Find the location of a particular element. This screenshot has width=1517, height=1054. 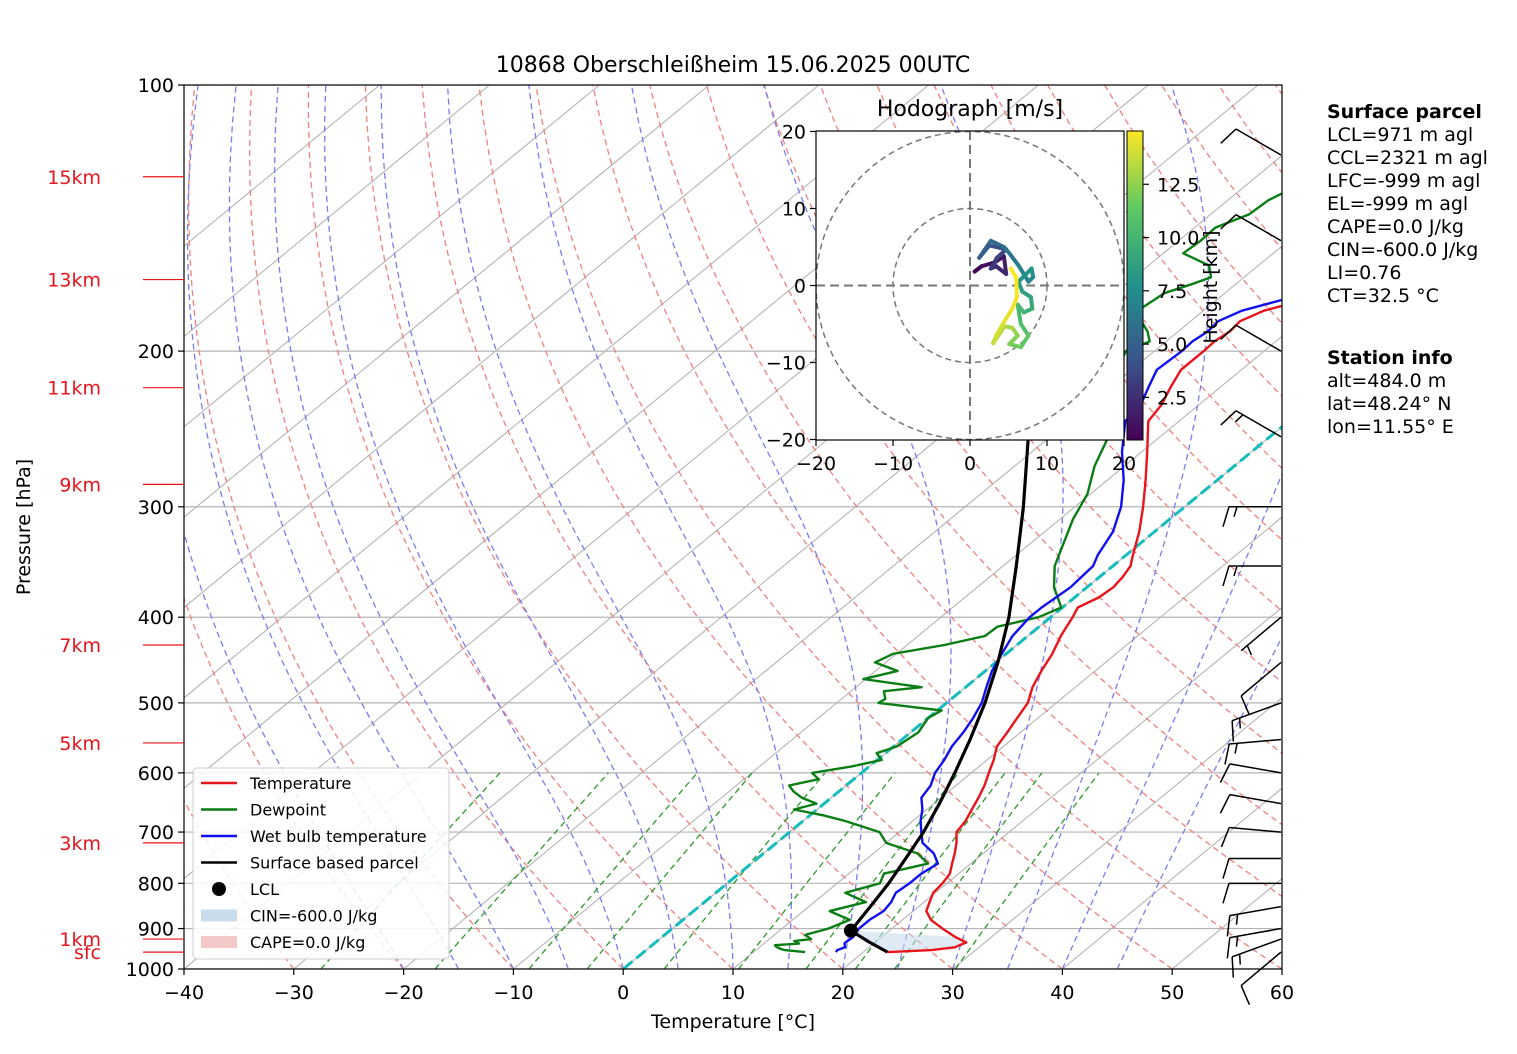

legend-label: Temperature is located at coordinates (300, 783).